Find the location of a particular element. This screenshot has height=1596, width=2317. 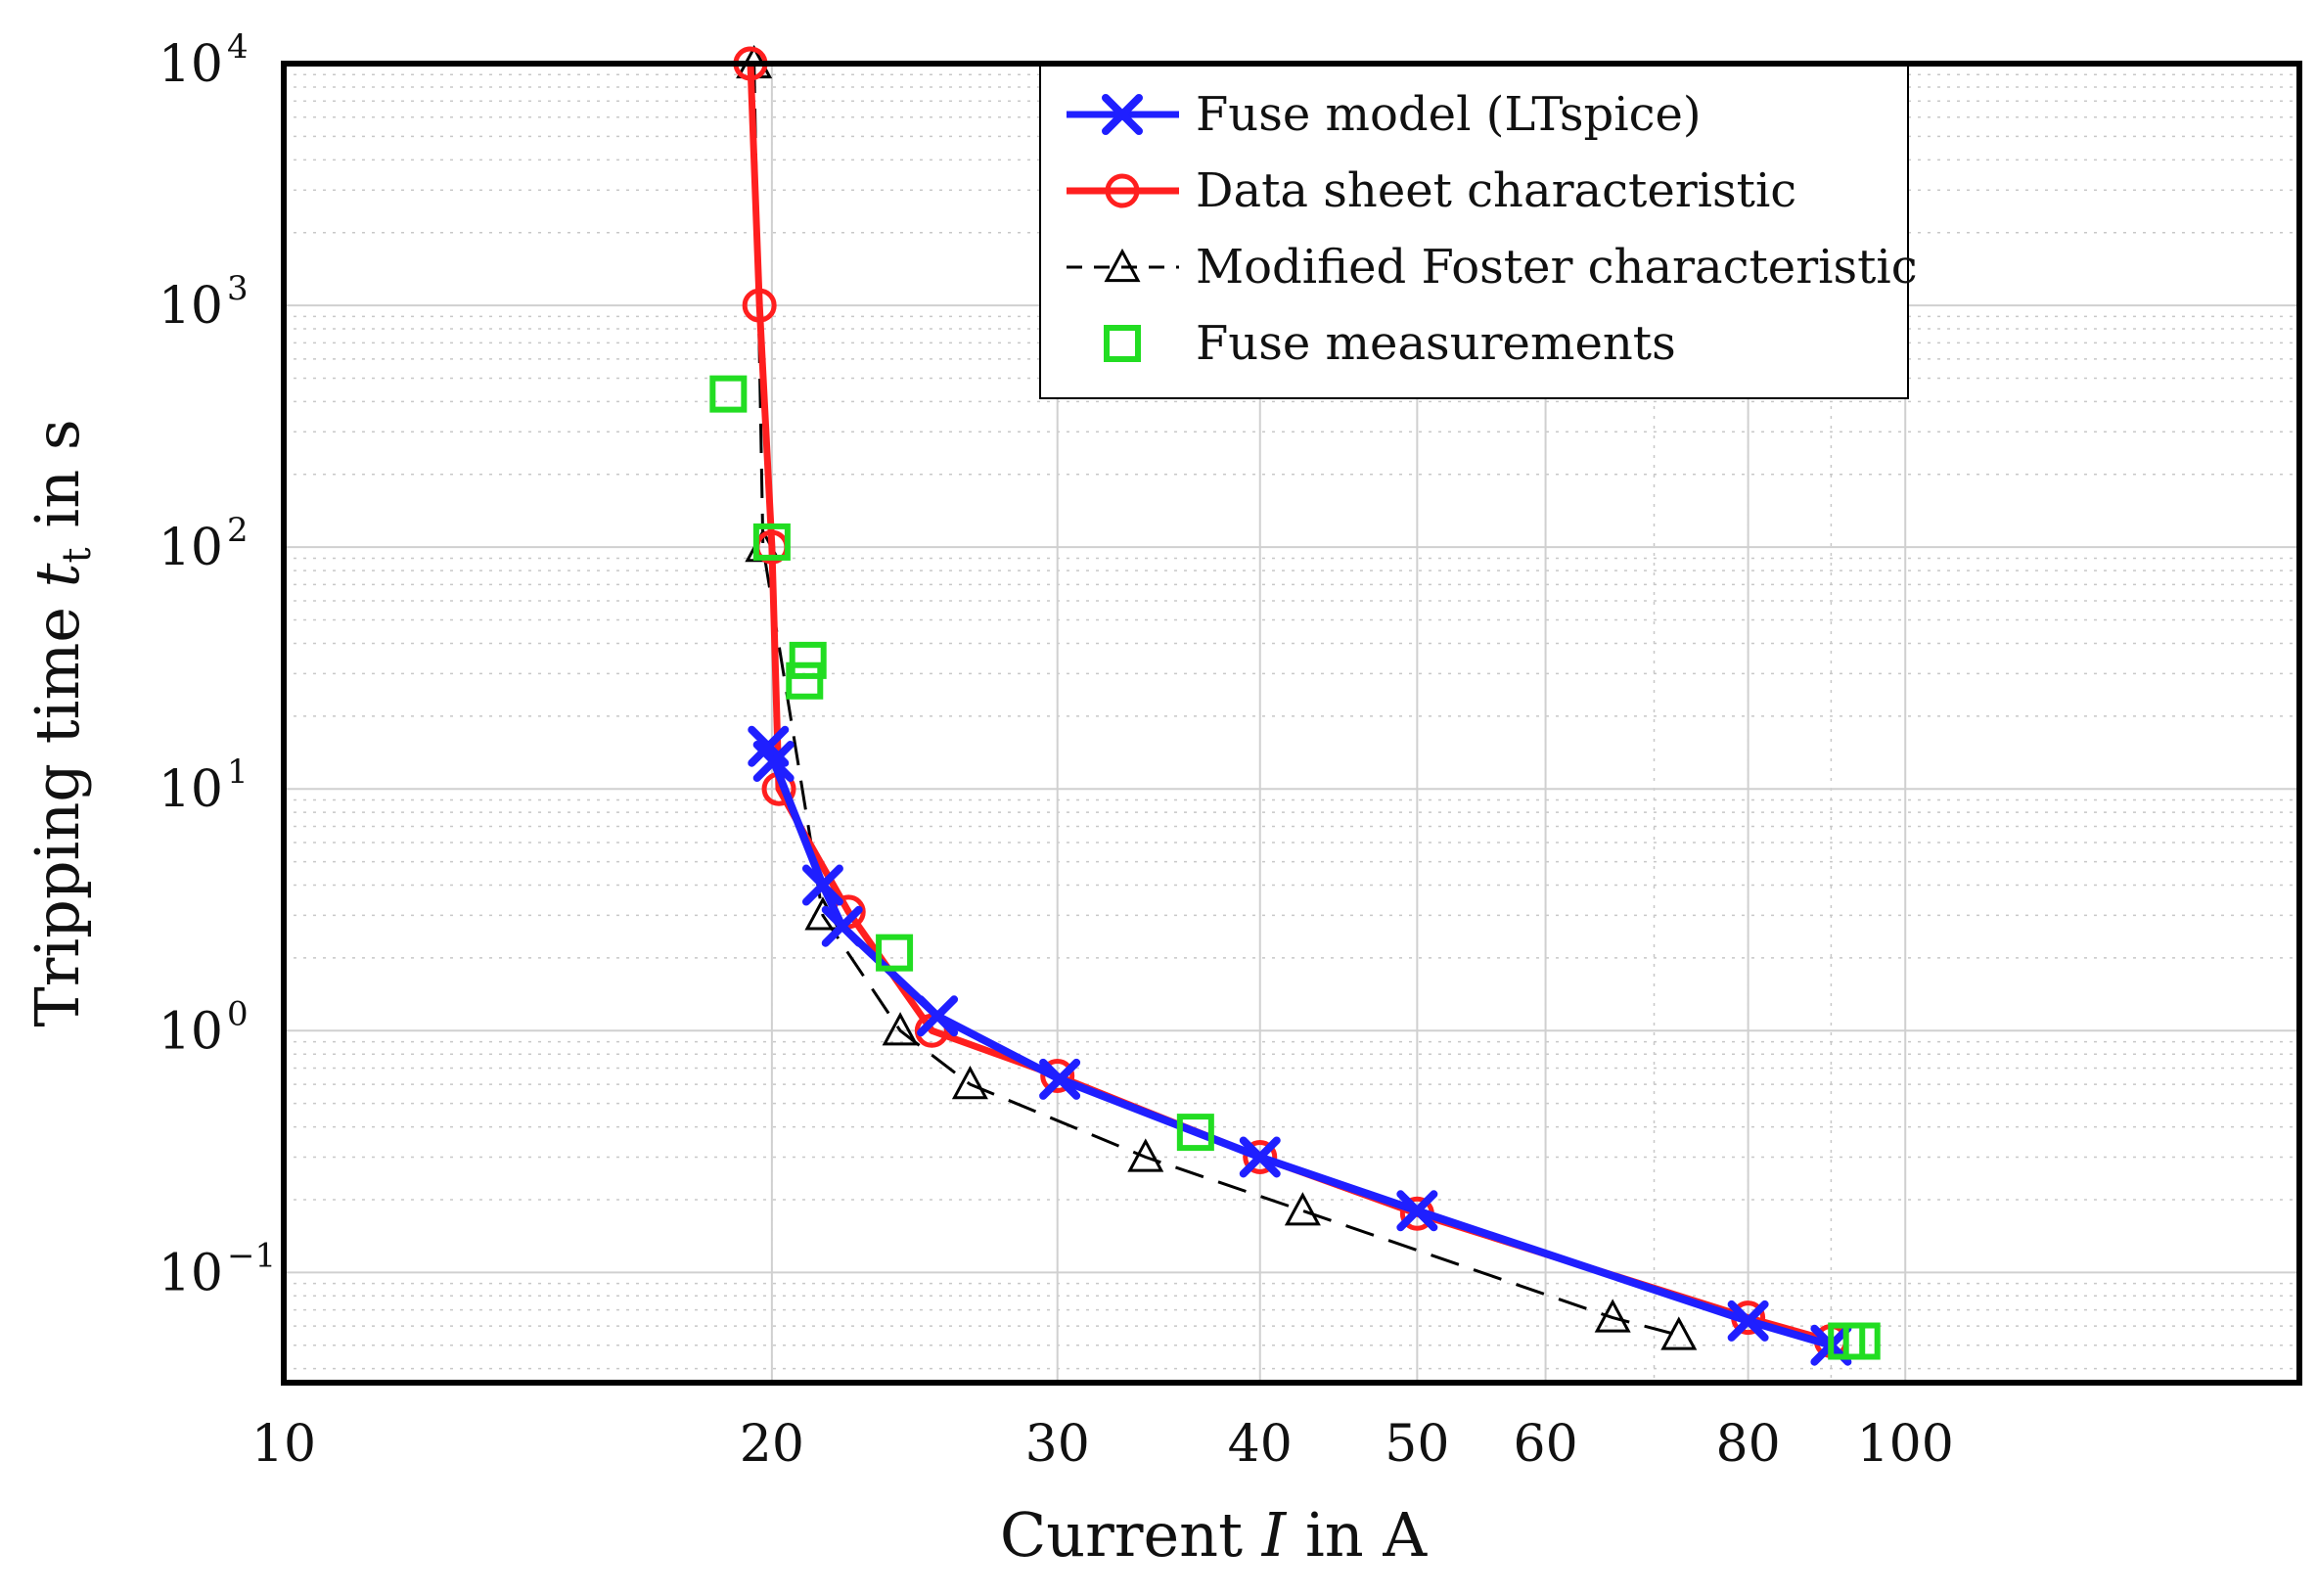

x-tick-label: 50 is located at coordinates (1417, 1444).